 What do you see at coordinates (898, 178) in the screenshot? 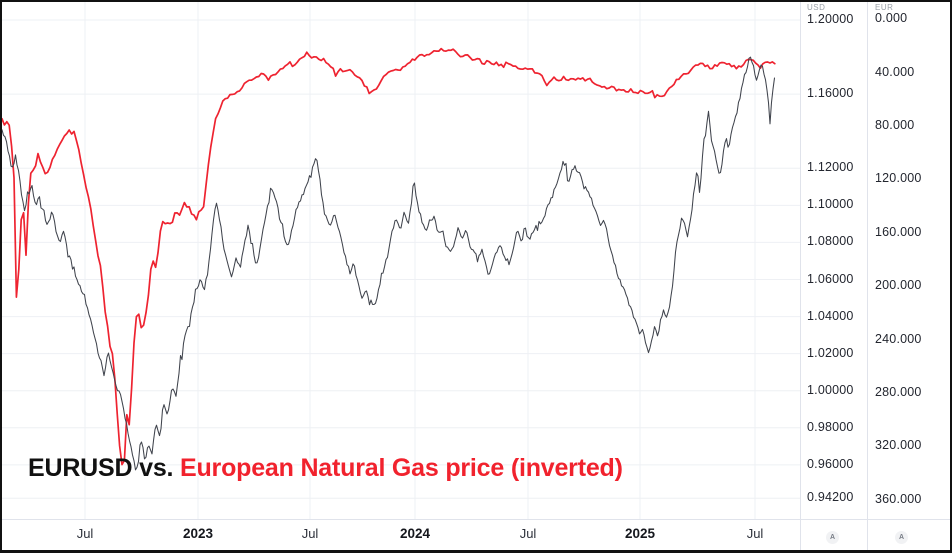
I see `eur-tick-label: 120.000` at bounding box center [898, 178].